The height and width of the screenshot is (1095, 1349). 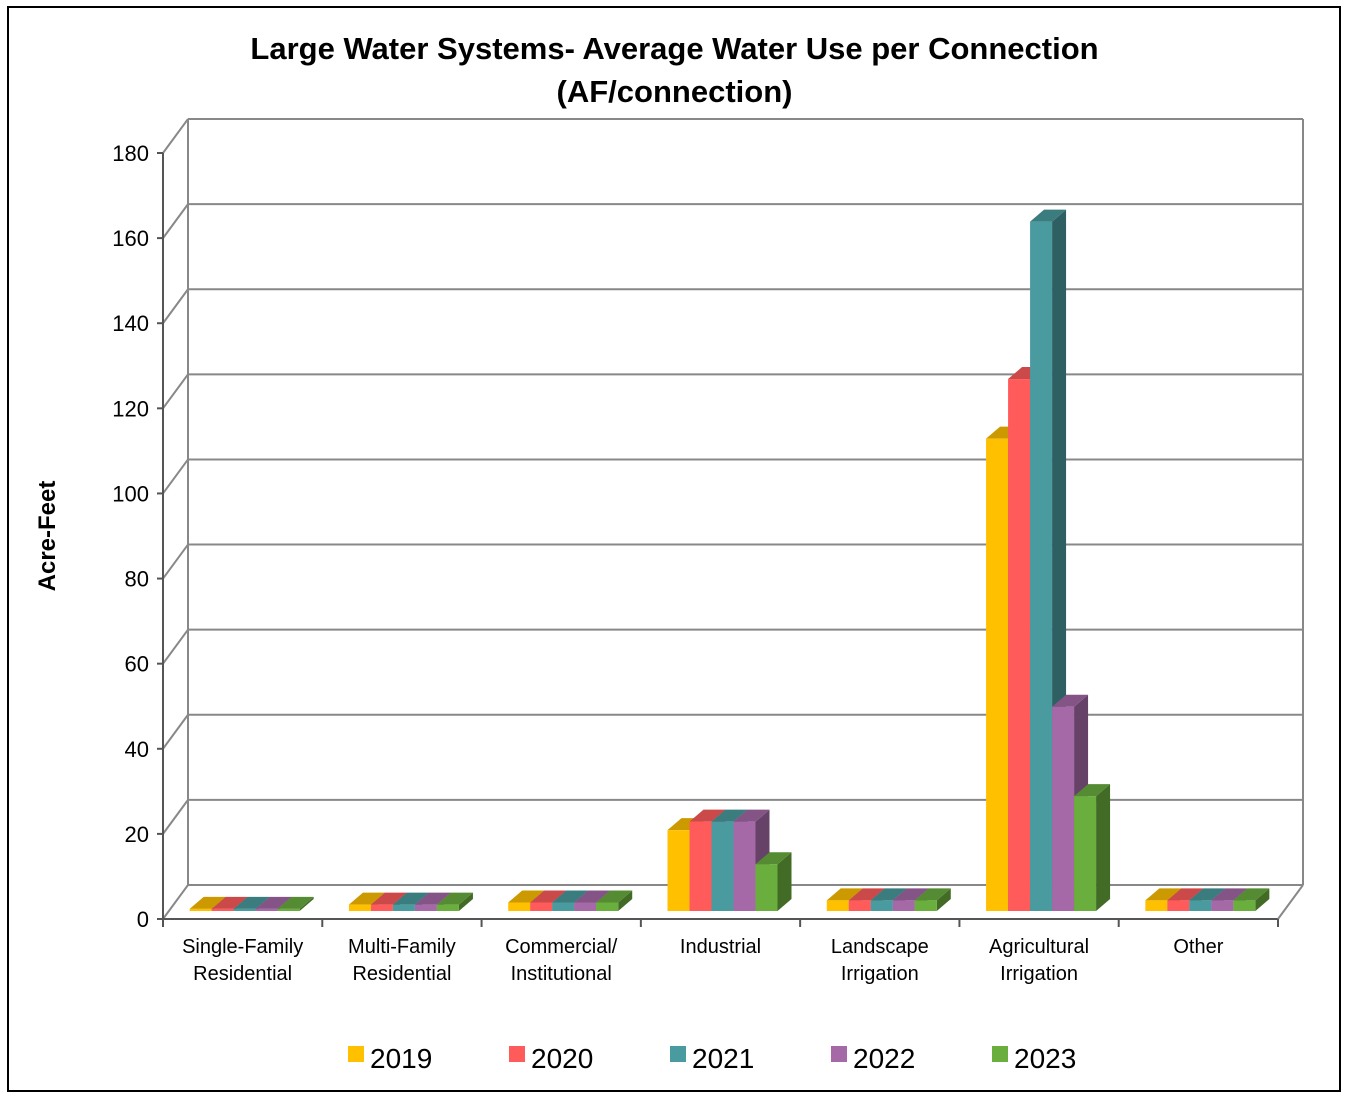 I want to click on y-tick-label: 40, so click(x=137, y=749).